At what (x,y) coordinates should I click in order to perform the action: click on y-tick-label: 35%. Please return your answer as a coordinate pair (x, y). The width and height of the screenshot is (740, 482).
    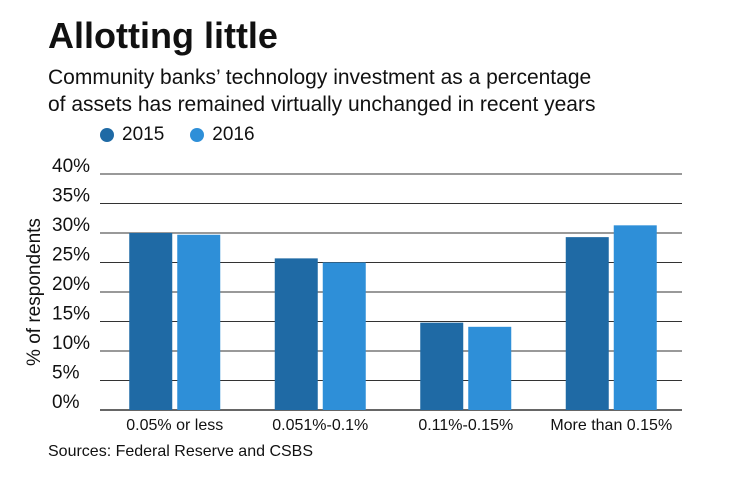
    Looking at the image, I should click on (71, 196).